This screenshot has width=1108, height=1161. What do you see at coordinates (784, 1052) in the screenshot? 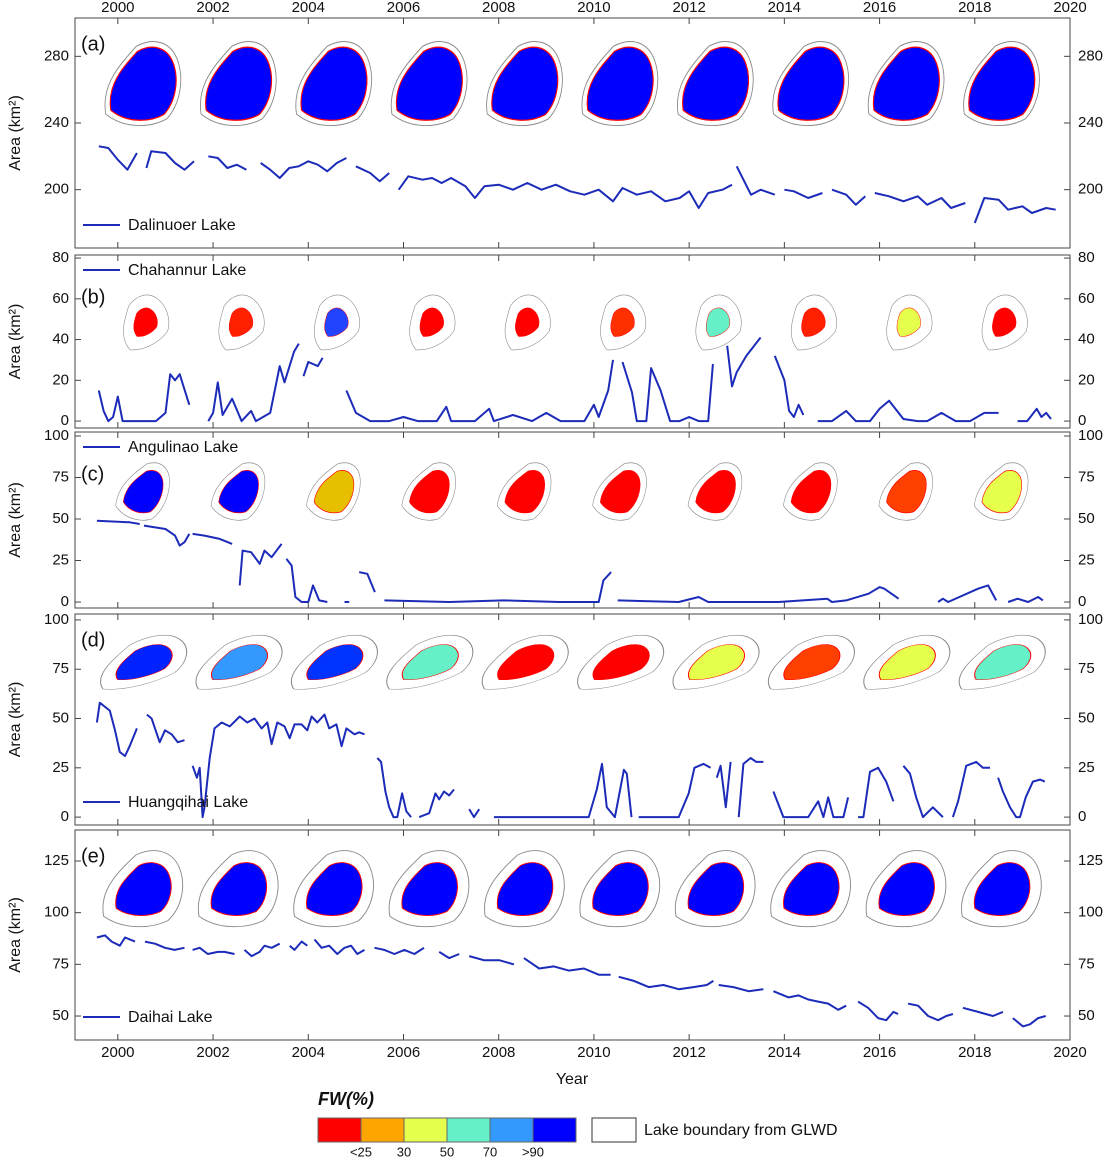
I see `x-tick-label: 2014` at bounding box center [784, 1052].